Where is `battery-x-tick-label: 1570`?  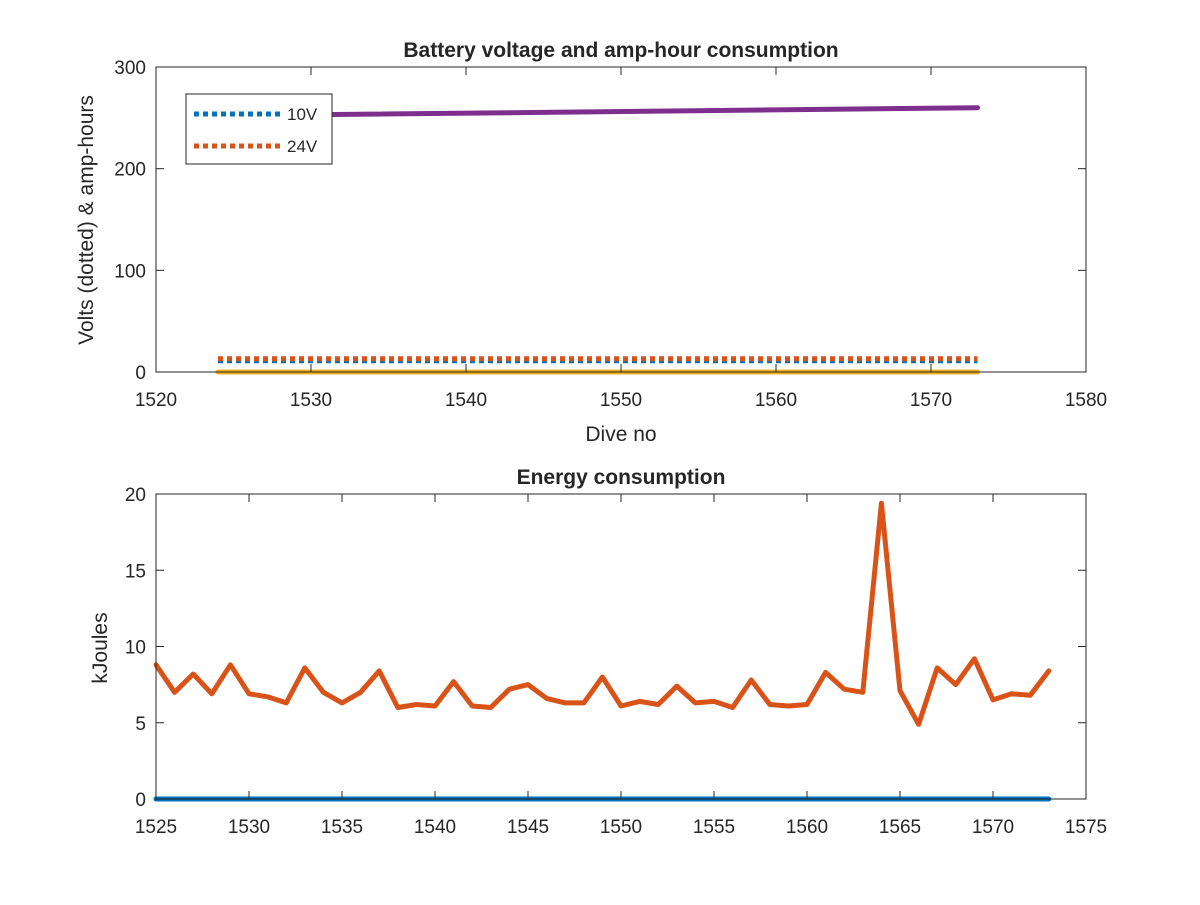 battery-x-tick-label: 1570 is located at coordinates (931, 400).